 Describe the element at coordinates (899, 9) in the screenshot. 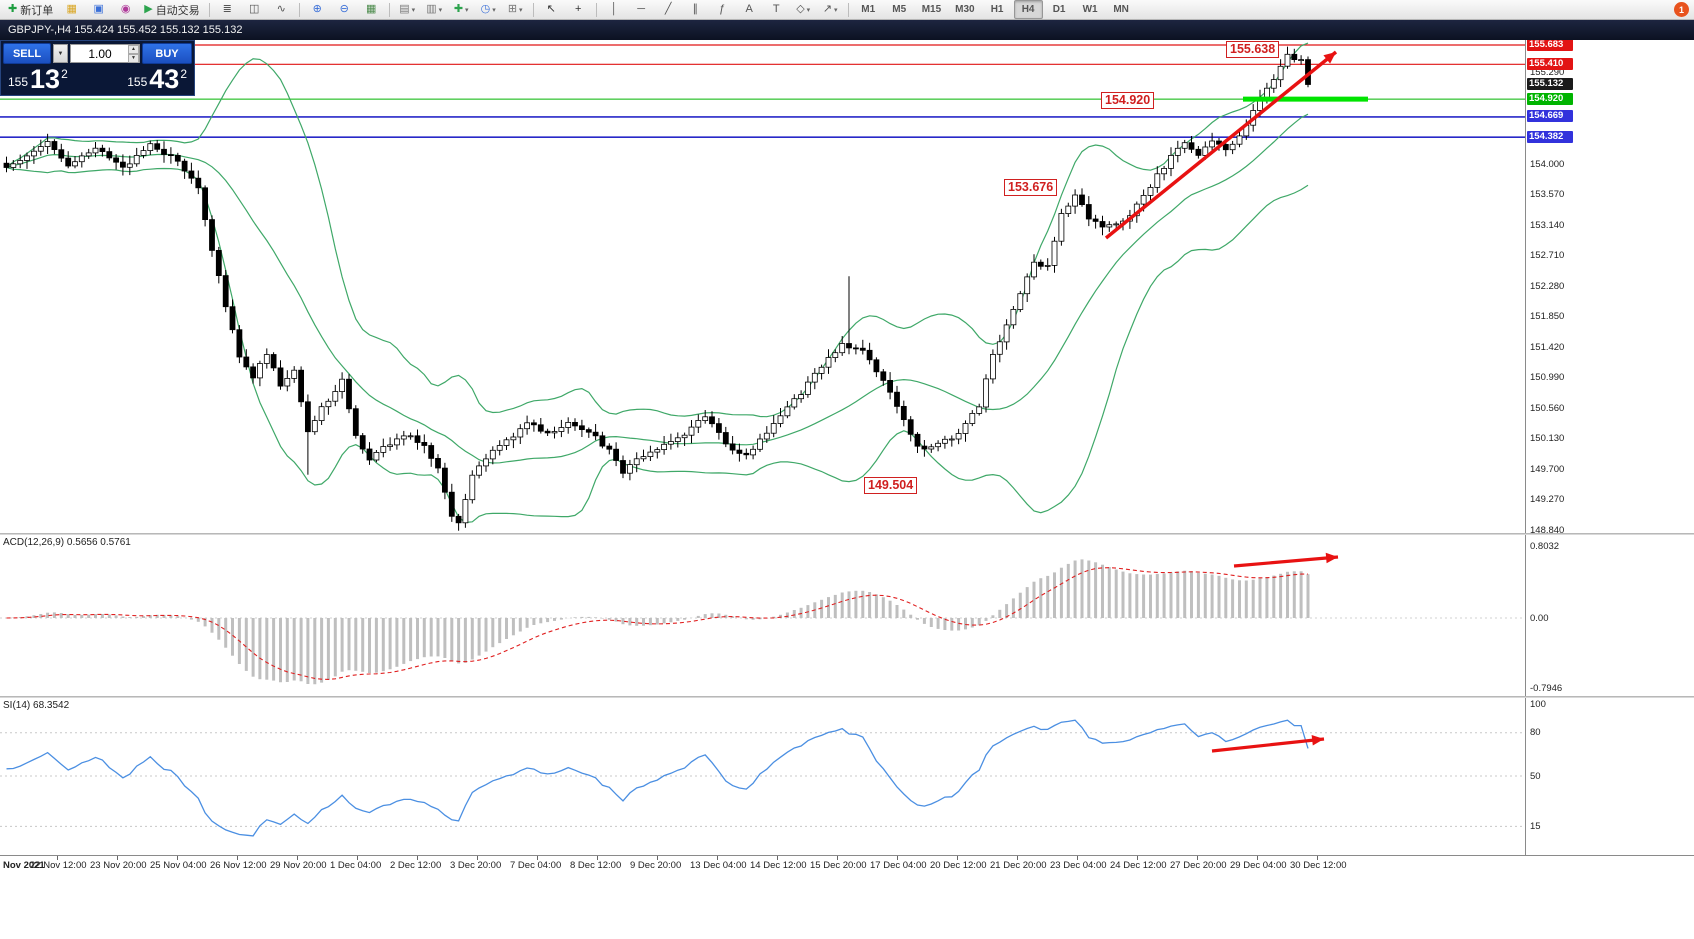

I see `timeframe-m5-button: M5` at that location.